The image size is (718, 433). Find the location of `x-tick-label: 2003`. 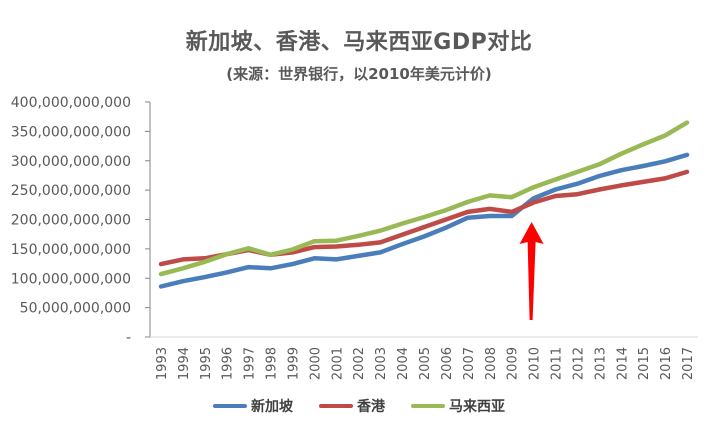

x-tick-label: 2003 is located at coordinates (381, 363).